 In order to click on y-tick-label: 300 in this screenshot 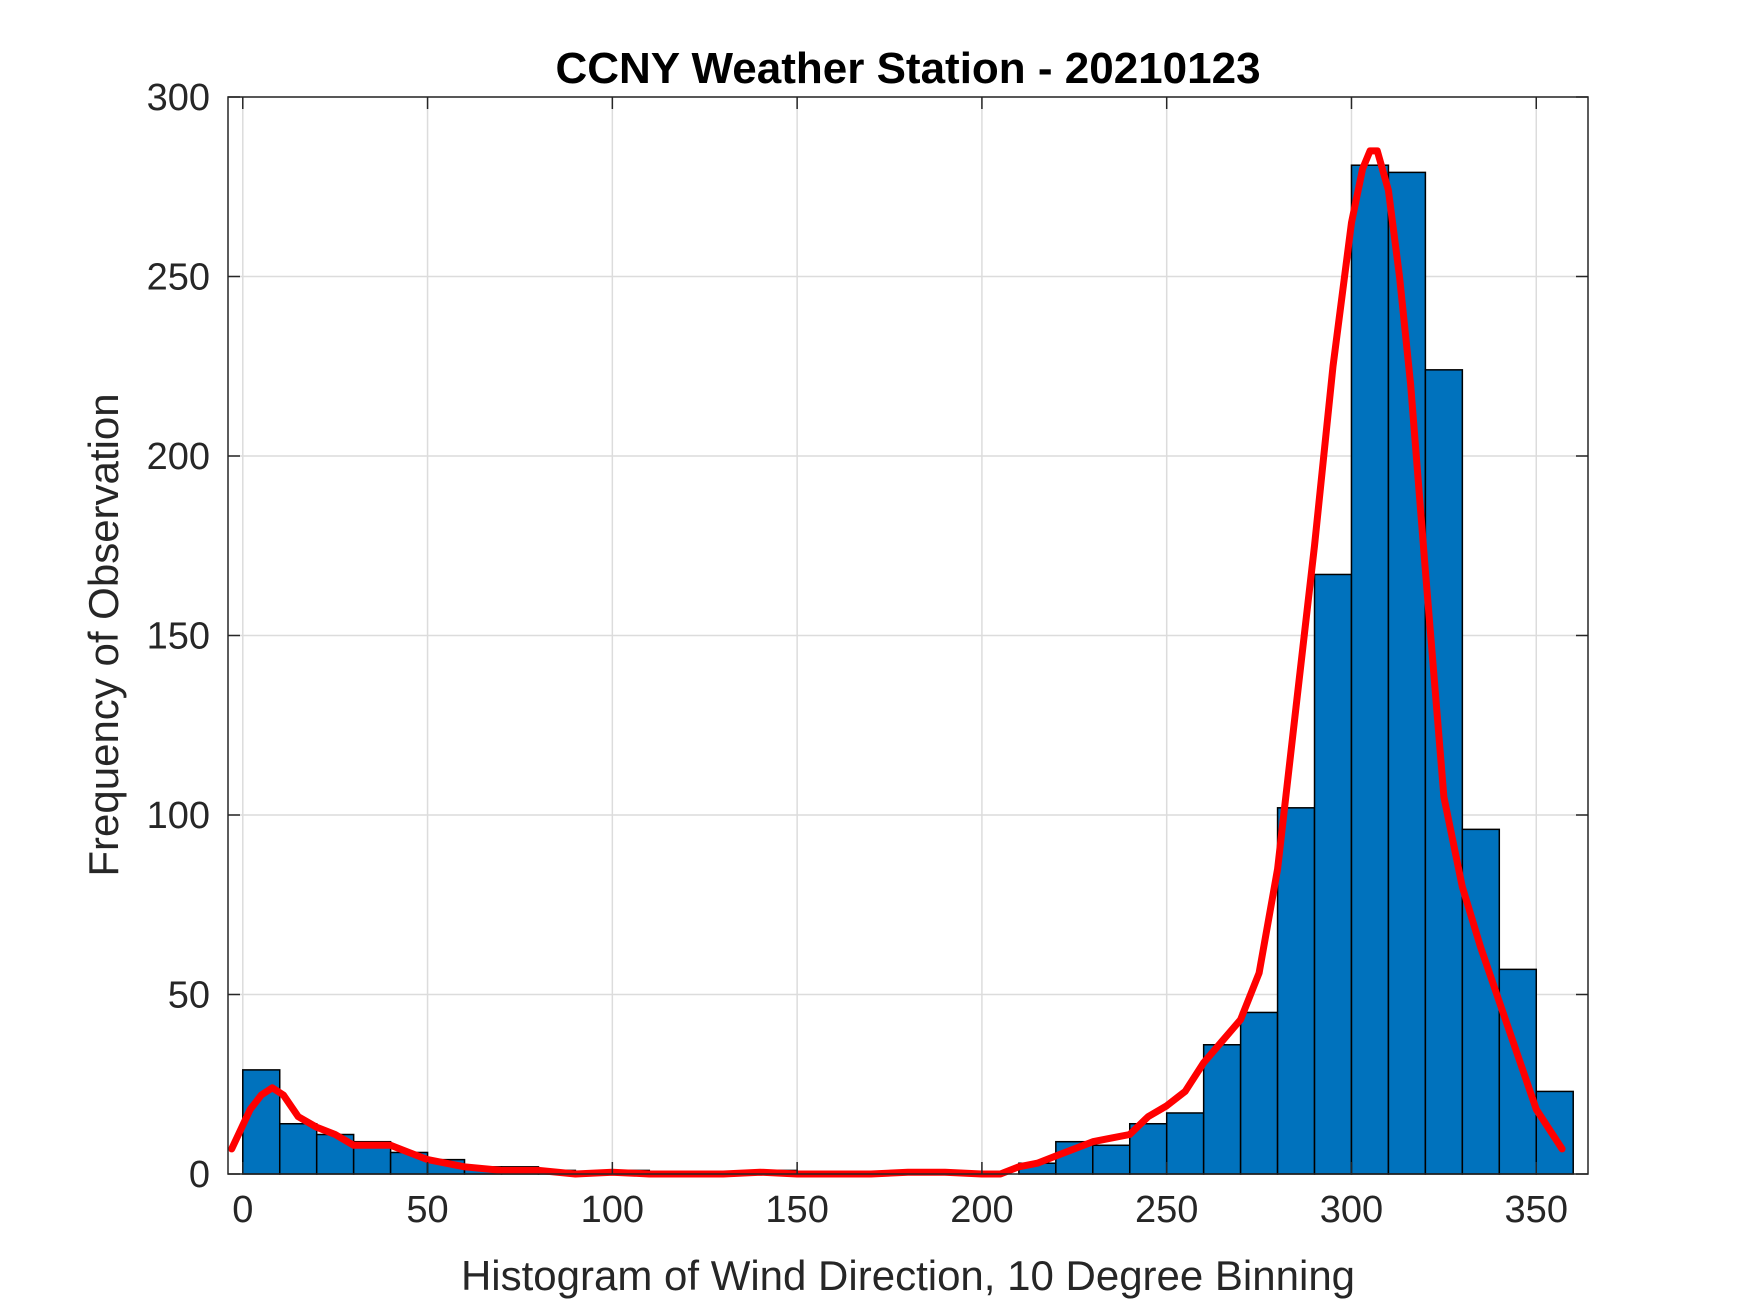, I will do `click(178, 98)`.